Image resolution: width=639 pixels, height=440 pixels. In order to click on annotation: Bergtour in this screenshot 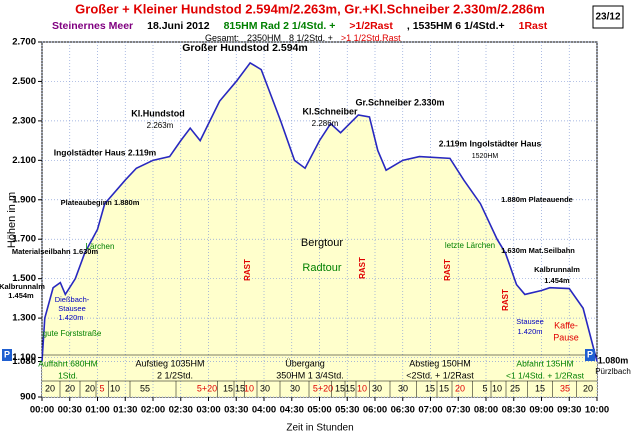, I will do `click(322, 243)`.